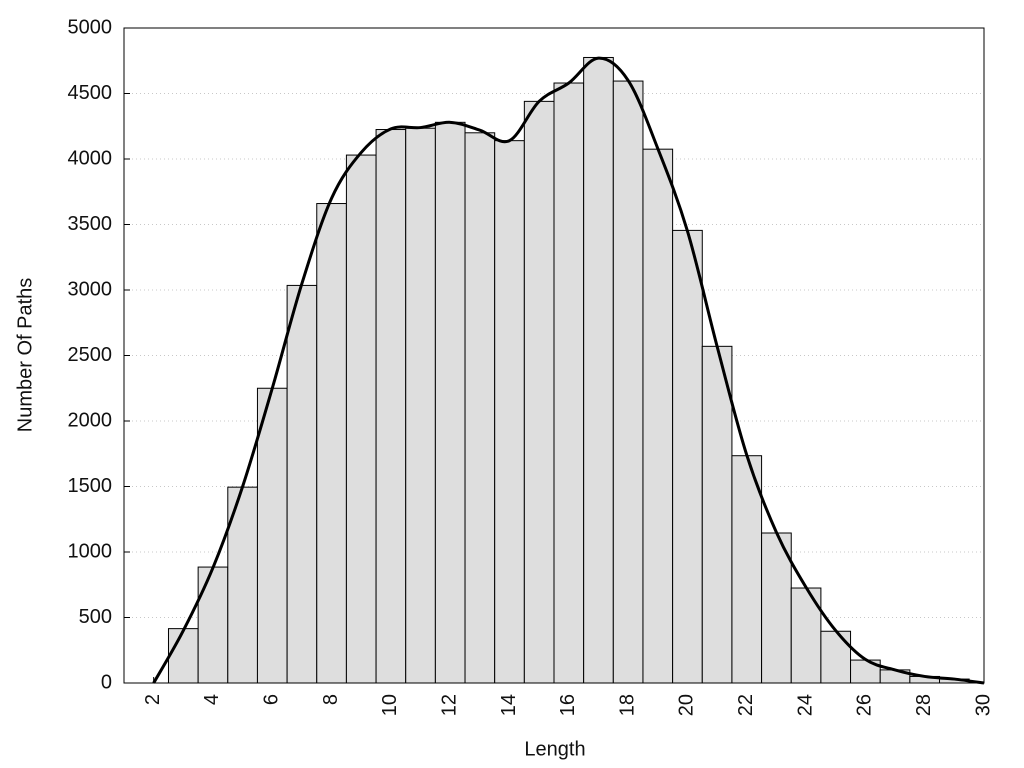  I want to click on x-tick-label: 28, so click(924, 705).